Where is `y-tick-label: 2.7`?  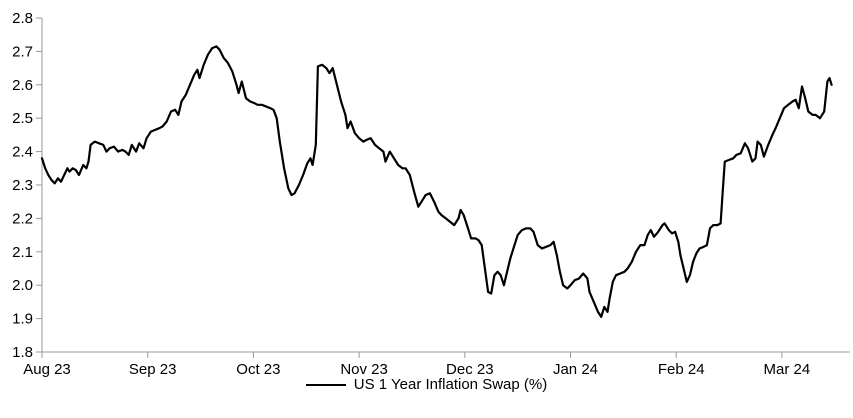 y-tick-label: 2.7 is located at coordinates (22, 51).